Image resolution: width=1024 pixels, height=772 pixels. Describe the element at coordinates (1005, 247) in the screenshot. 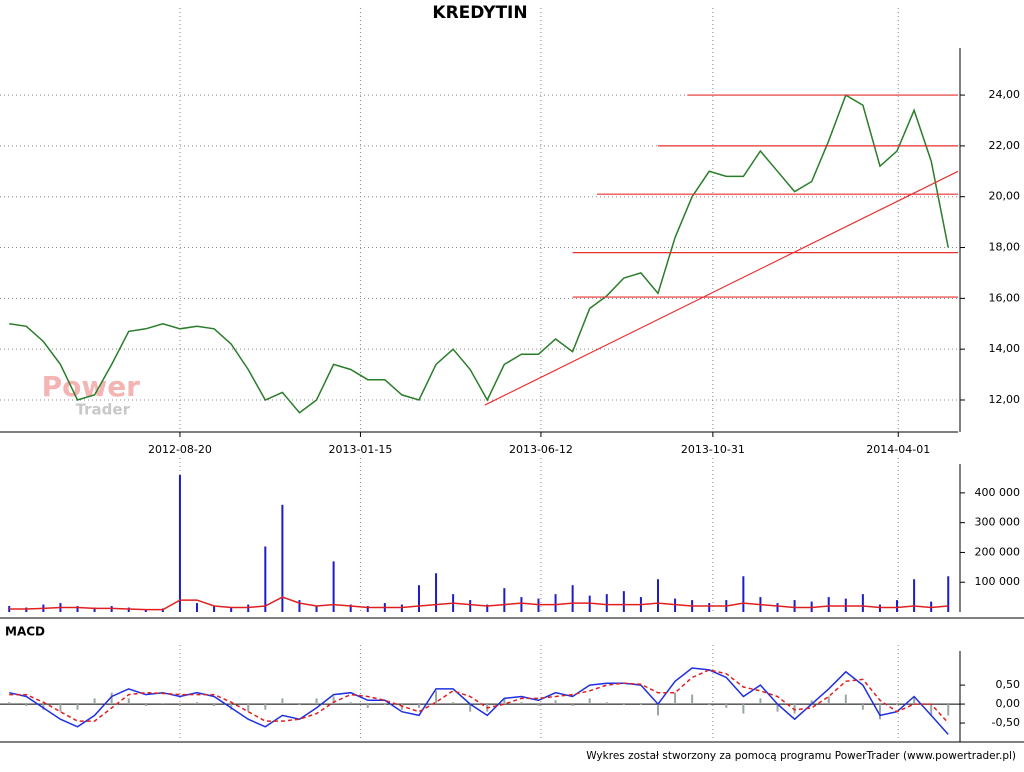

I see `y-tick-label: 18,00` at that location.